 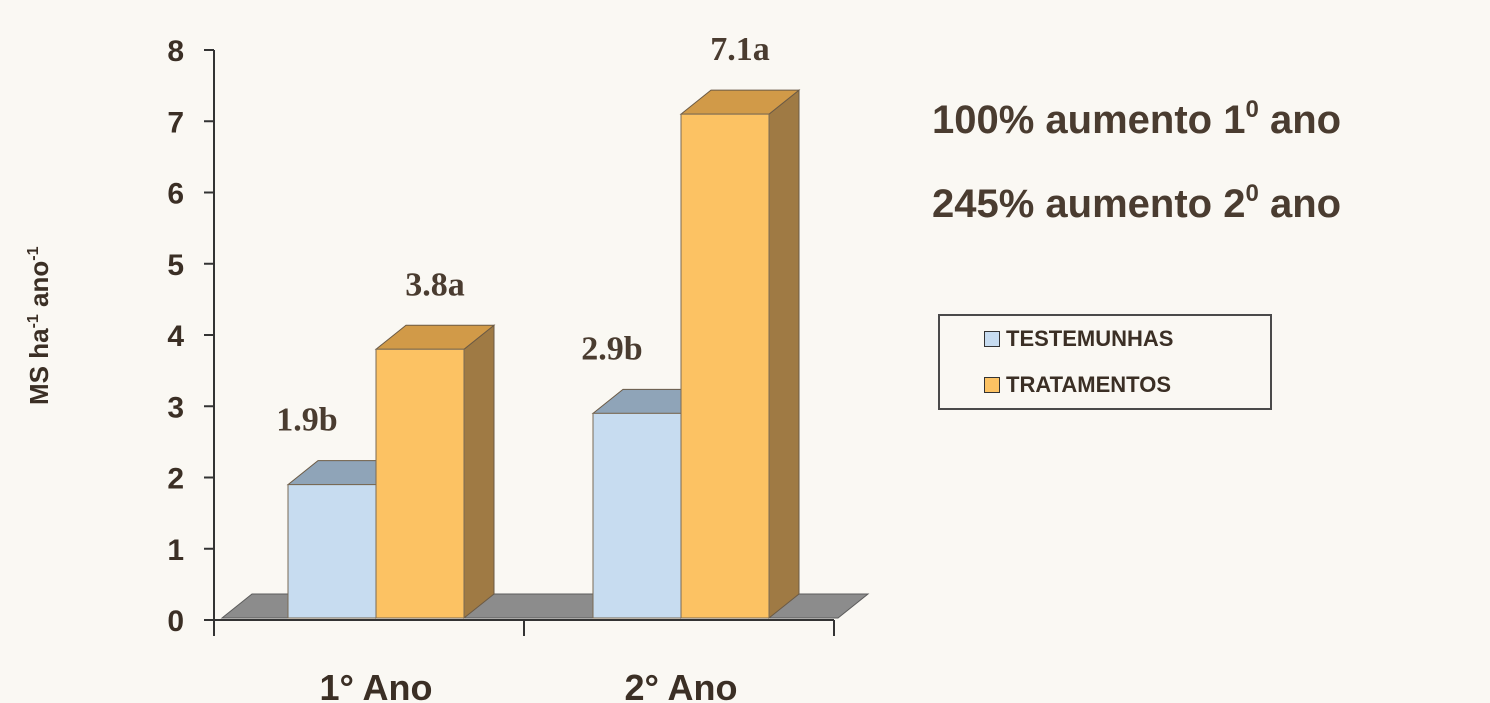 I want to click on bar-tratamentos-2-side, so click(x=784, y=354).